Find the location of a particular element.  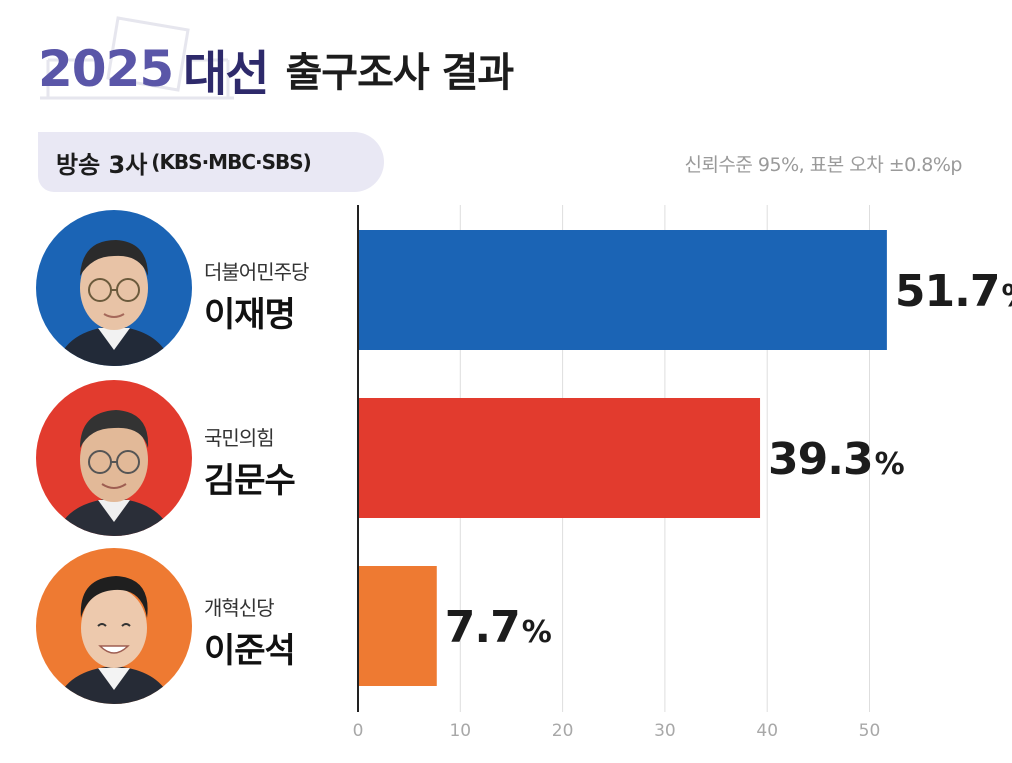

x-tick-label: 20 is located at coordinates (563, 731).